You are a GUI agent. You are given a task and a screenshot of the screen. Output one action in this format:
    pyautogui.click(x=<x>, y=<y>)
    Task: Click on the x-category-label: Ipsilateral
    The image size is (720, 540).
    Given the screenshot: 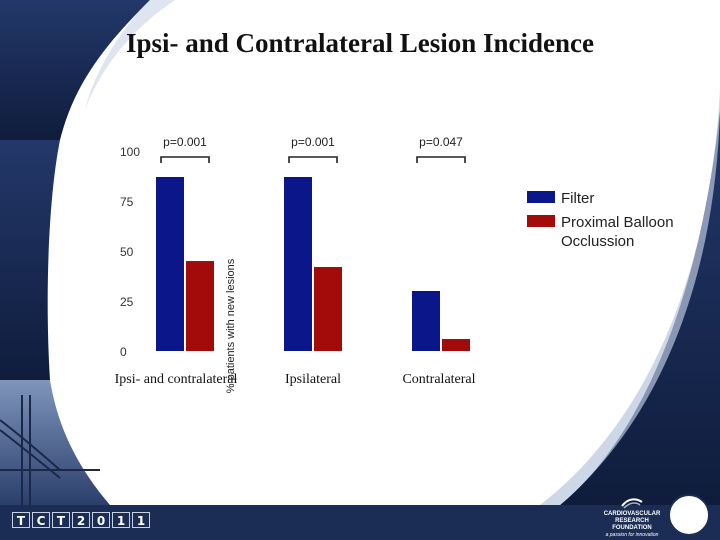 What is the action you would take?
    pyautogui.click(x=313, y=379)
    